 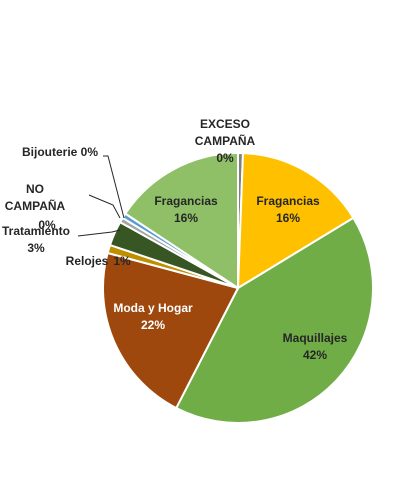 What do you see at coordinates (153, 325) in the screenshot?
I see `slice-percent-label: 22%` at bounding box center [153, 325].